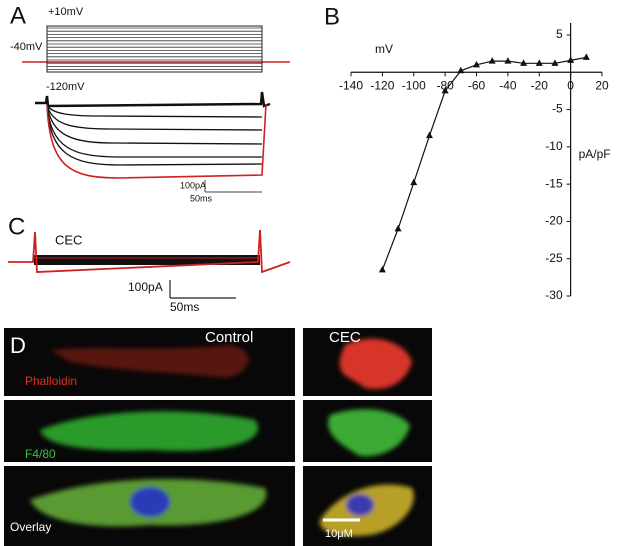 Image resolution: width=624 pixels, height=546 pixels. I want to click on y-tick-label: -15, so click(554, 183).